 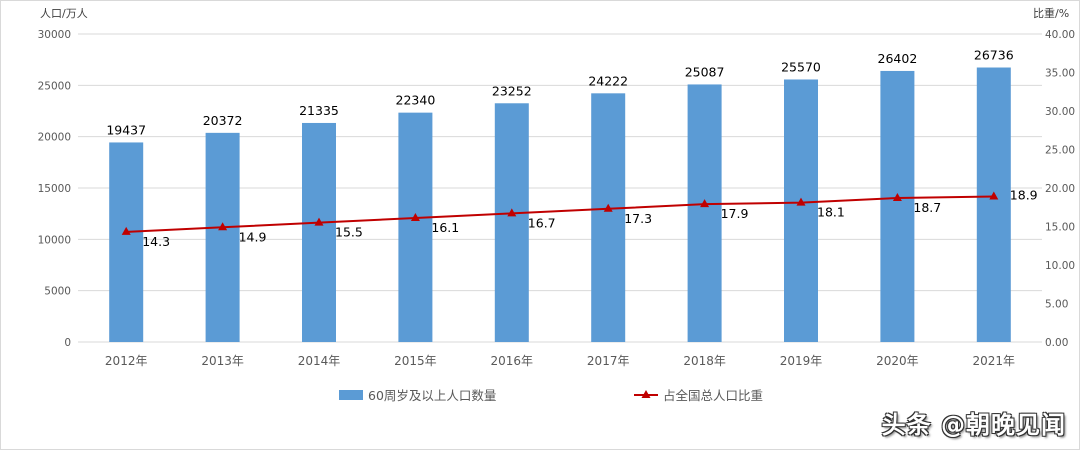 I want to click on left-axis-tick: 15000, so click(x=54, y=189).